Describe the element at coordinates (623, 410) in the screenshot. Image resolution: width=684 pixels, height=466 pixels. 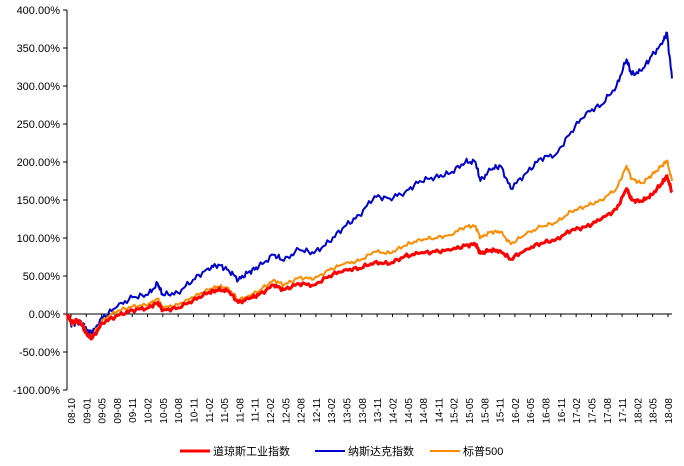
I see `x-tick-label: 17-11` at that location.